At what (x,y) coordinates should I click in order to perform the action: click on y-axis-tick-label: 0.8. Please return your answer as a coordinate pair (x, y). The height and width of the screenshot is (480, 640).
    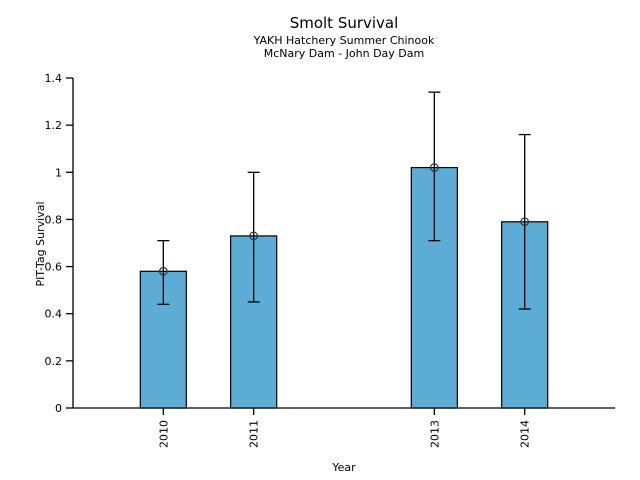
    Looking at the image, I should click on (54, 219).